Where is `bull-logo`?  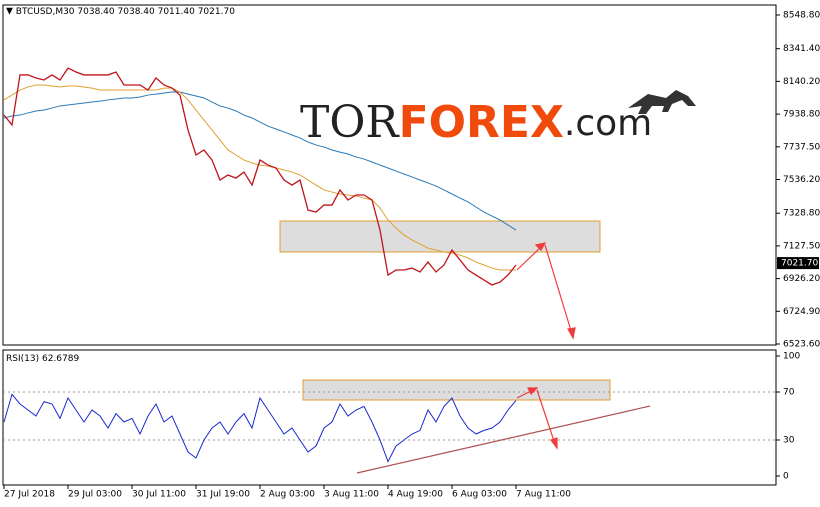
bull-logo is located at coordinates (662, 102).